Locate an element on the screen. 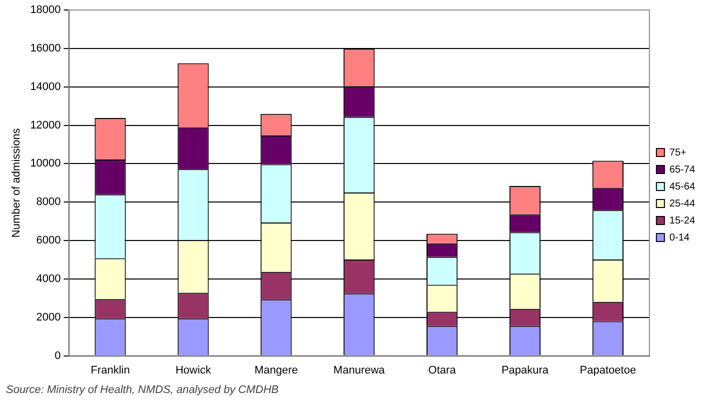 This screenshot has width=707, height=403. y-tick-label: 16000 is located at coordinates (45, 48).